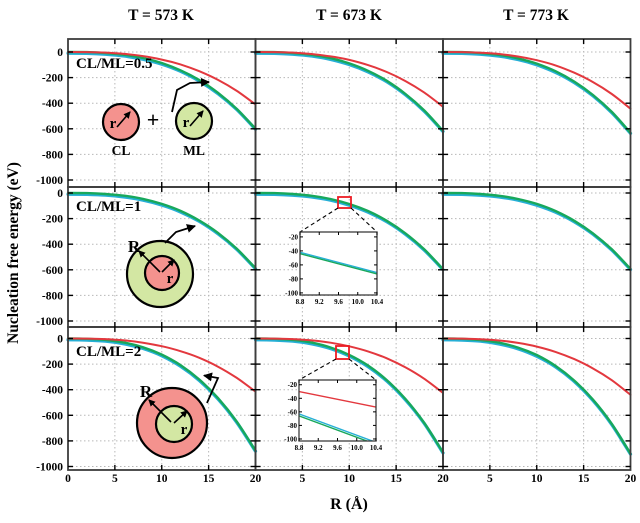 Image resolution: width=640 pixels, height=523 pixels. Describe the element at coordinates (349, 15) in the screenshot. I see `column-title-673K: T = 673 K` at that location.